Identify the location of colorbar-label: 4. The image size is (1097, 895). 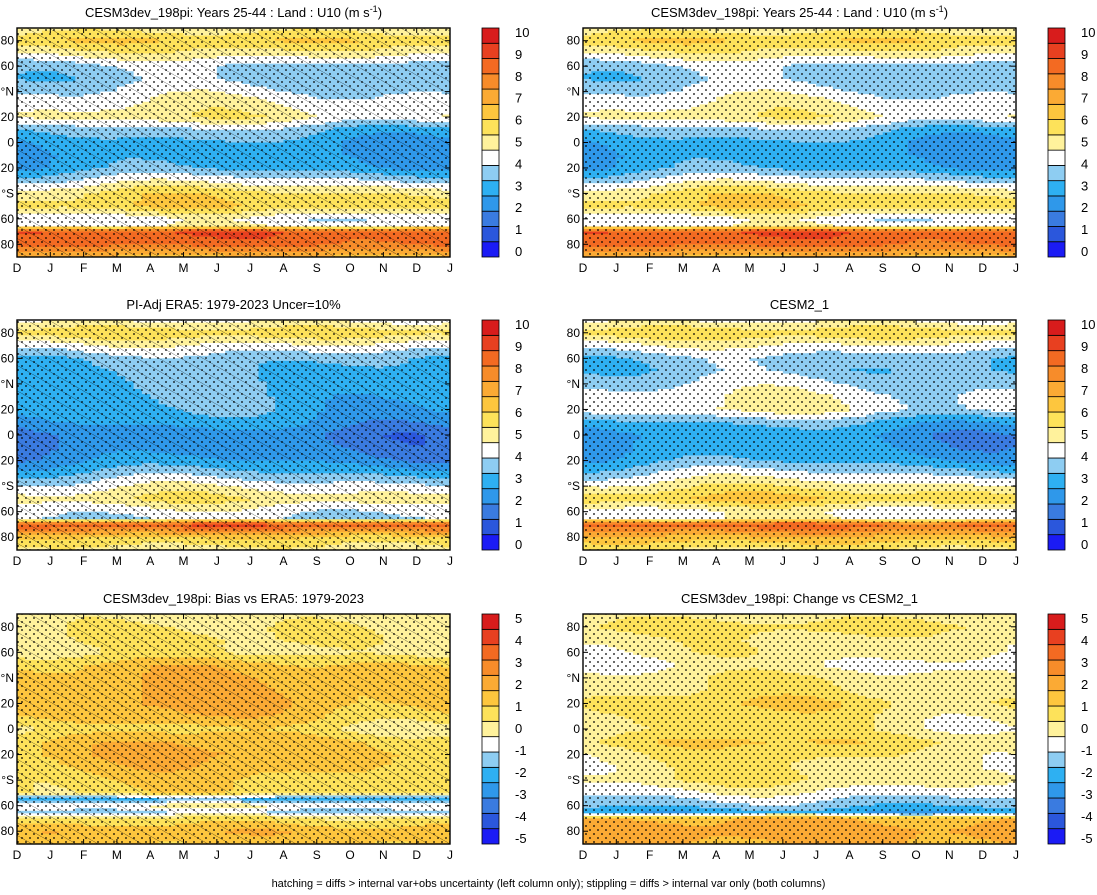
(518, 163).